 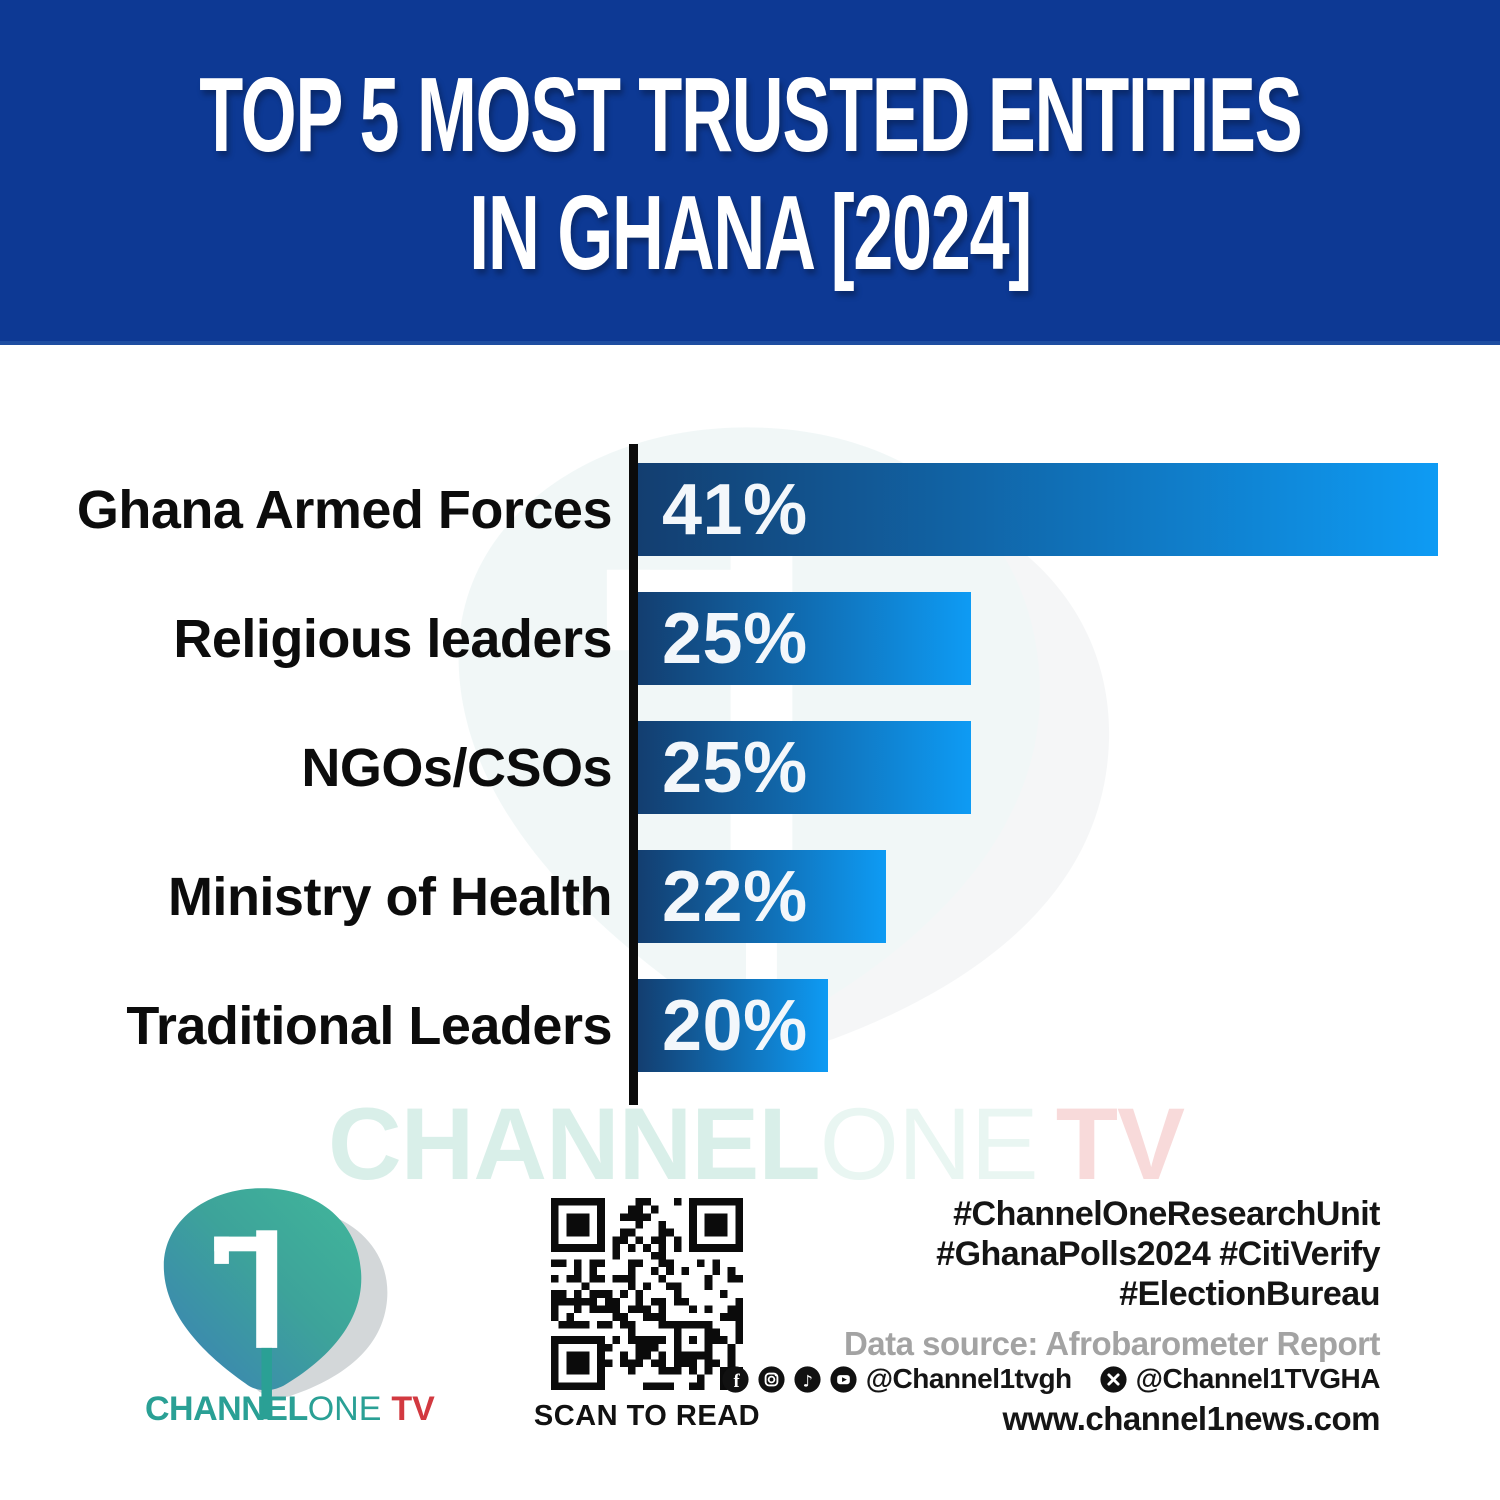 What do you see at coordinates (633, 774) in the screenshot?
I see `chart-axis` at bounding box center [633, 774].